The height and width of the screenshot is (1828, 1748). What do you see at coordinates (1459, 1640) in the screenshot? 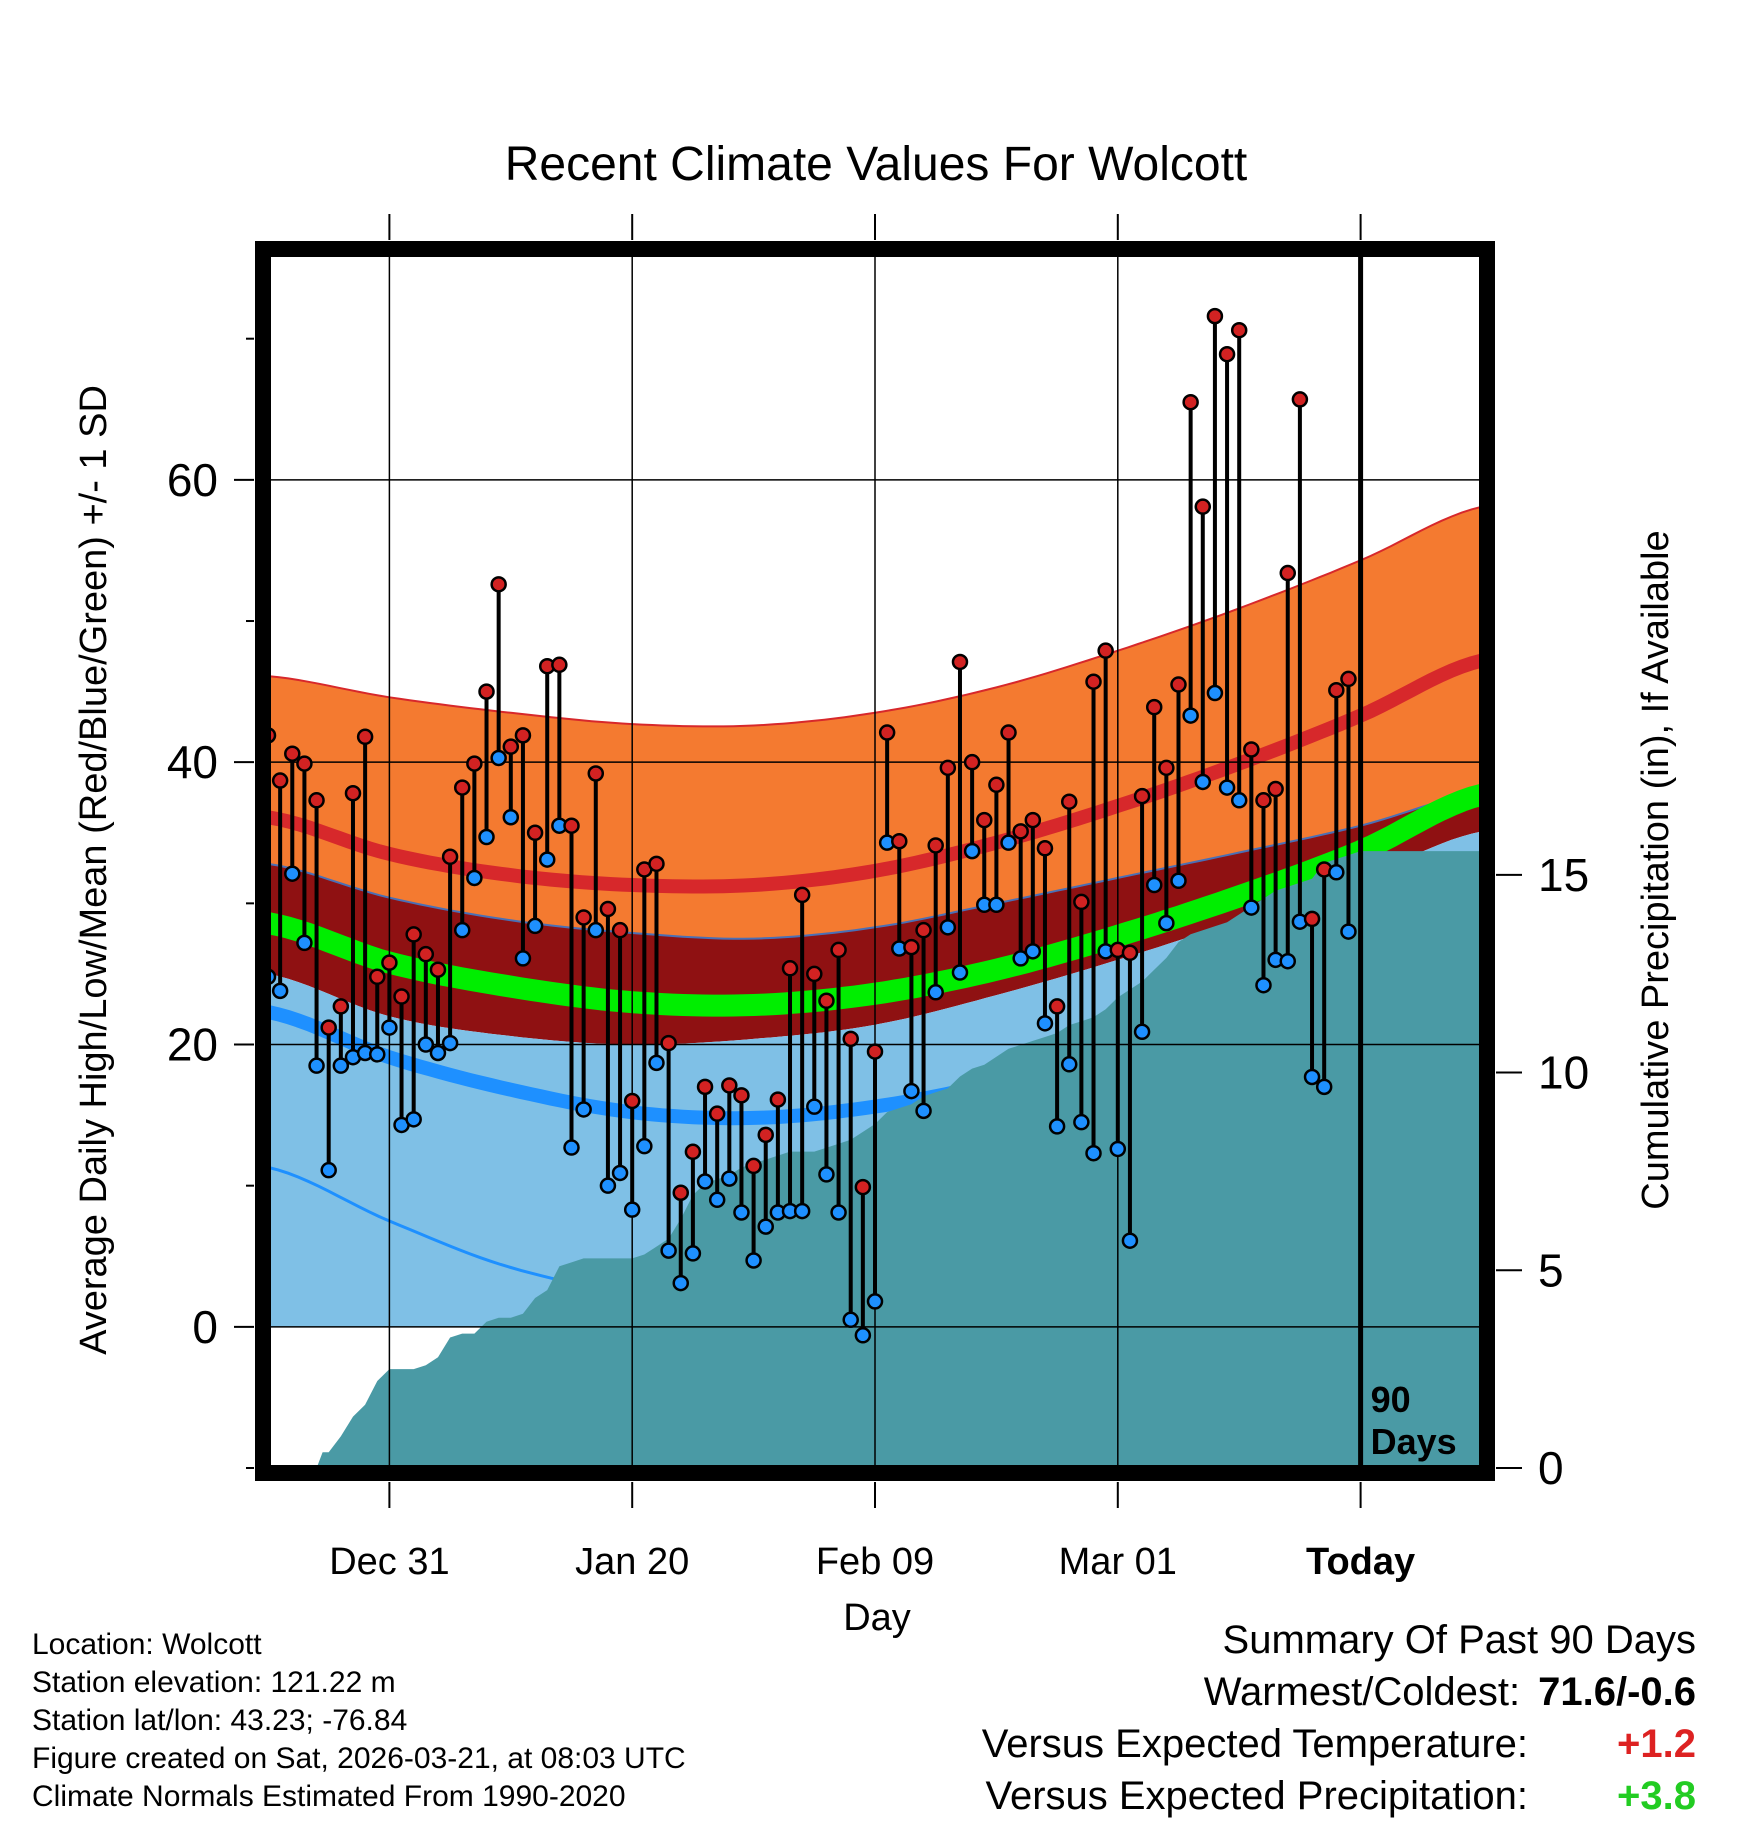
I see `summary-heading: Summary Of Past 90 Days` at bounding box center [1459, 1640].